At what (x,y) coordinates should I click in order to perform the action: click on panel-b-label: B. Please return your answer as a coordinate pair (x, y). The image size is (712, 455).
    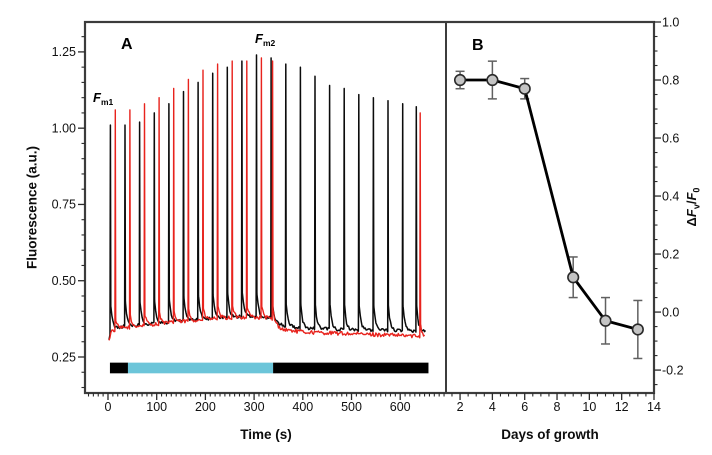
    Looking at the image, I should click on (478, 45).